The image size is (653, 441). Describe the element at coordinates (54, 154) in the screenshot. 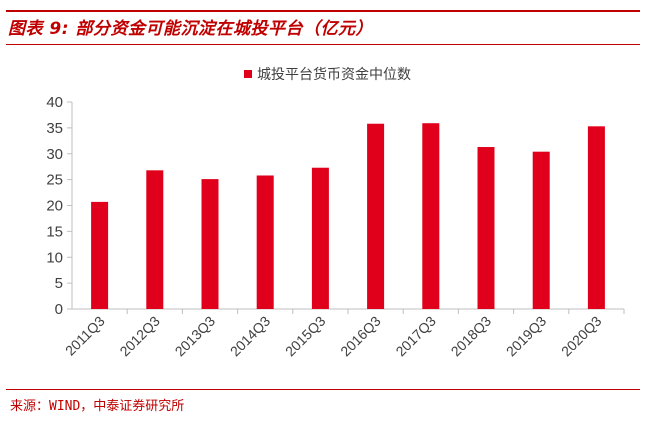

I see `y-tick-label: 30` at that location.